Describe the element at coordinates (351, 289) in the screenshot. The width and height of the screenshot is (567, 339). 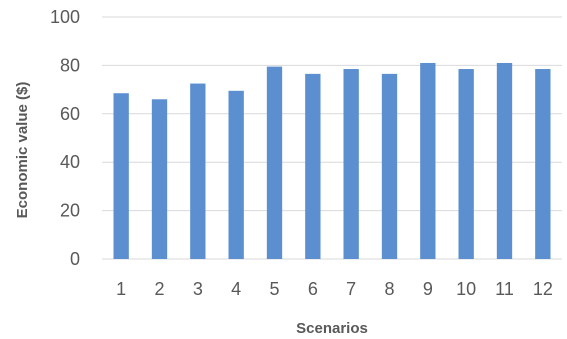
I see `x-tick-label: 7` at that location.